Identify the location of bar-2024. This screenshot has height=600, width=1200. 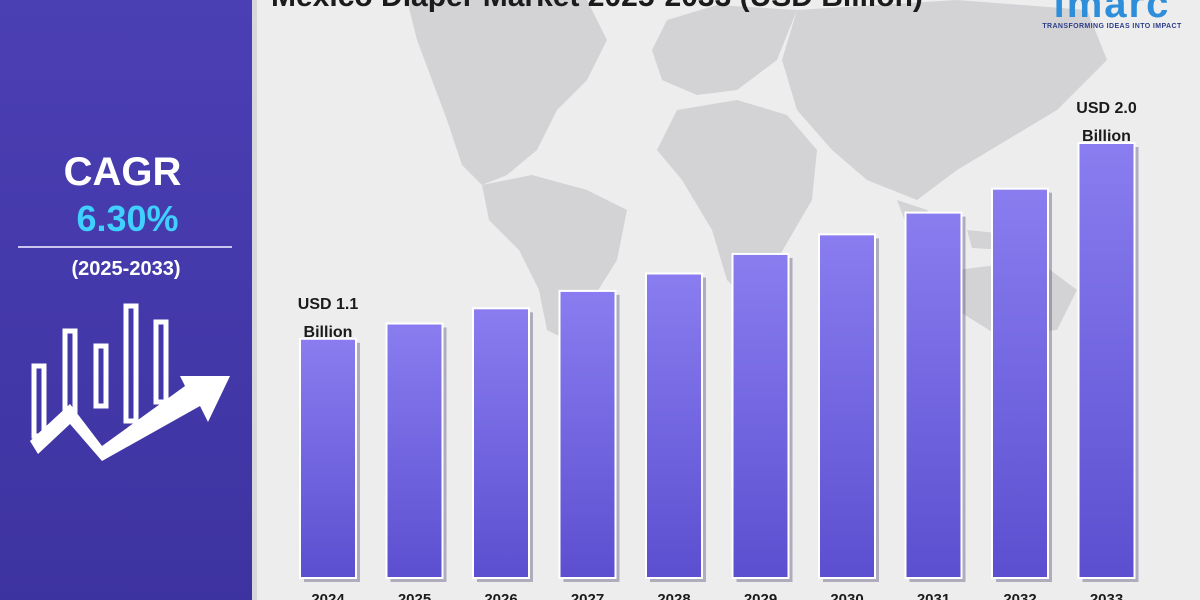
(328, 458).